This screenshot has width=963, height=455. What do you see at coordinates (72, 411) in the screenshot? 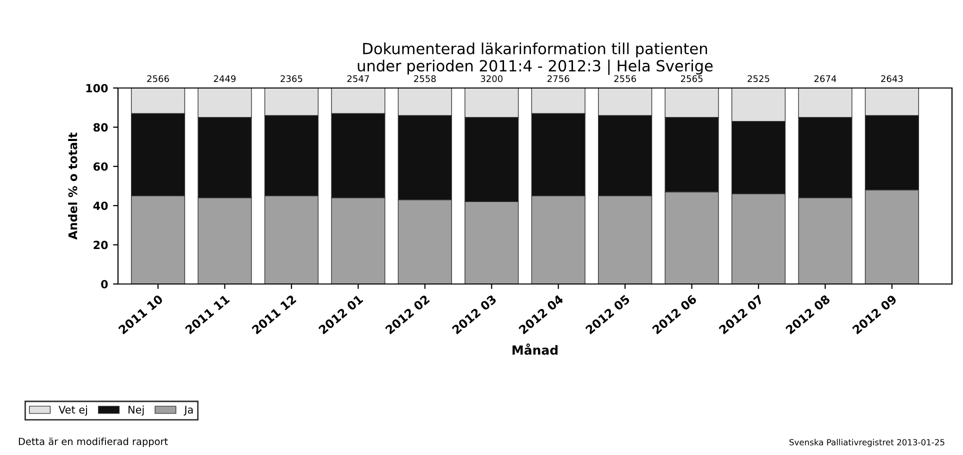
I see `legend-label: Vet ej` at bounding box center [72, 411].